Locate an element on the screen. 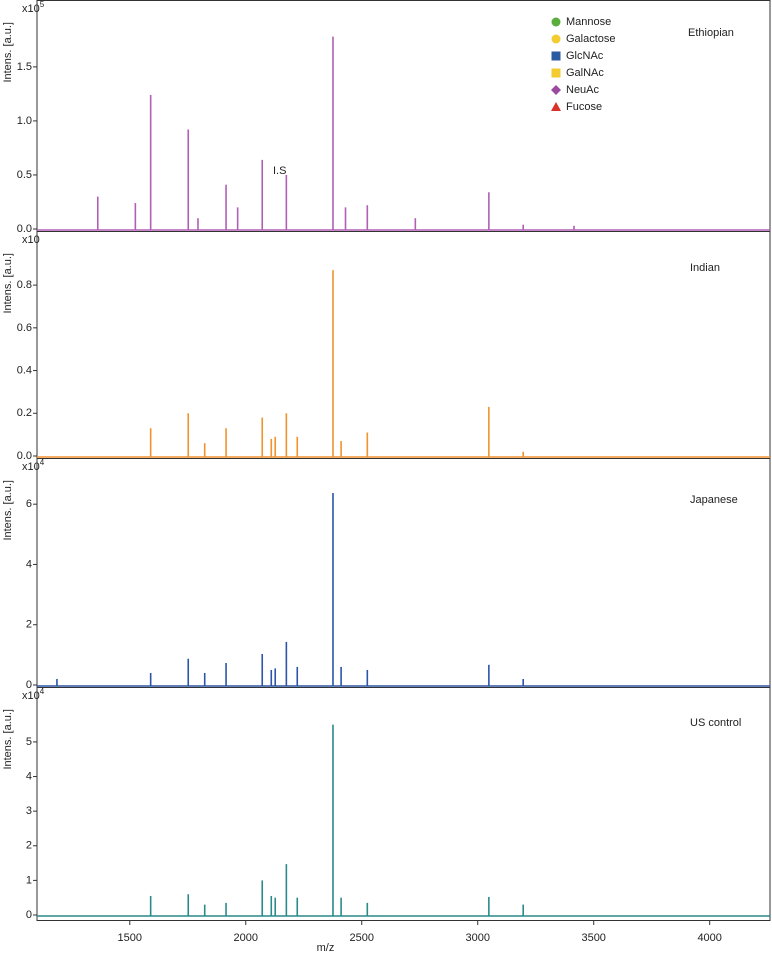 The width and height of the screenshot is (772, 953). x-tick-label: 1500 is located at coordinates (130, 938).